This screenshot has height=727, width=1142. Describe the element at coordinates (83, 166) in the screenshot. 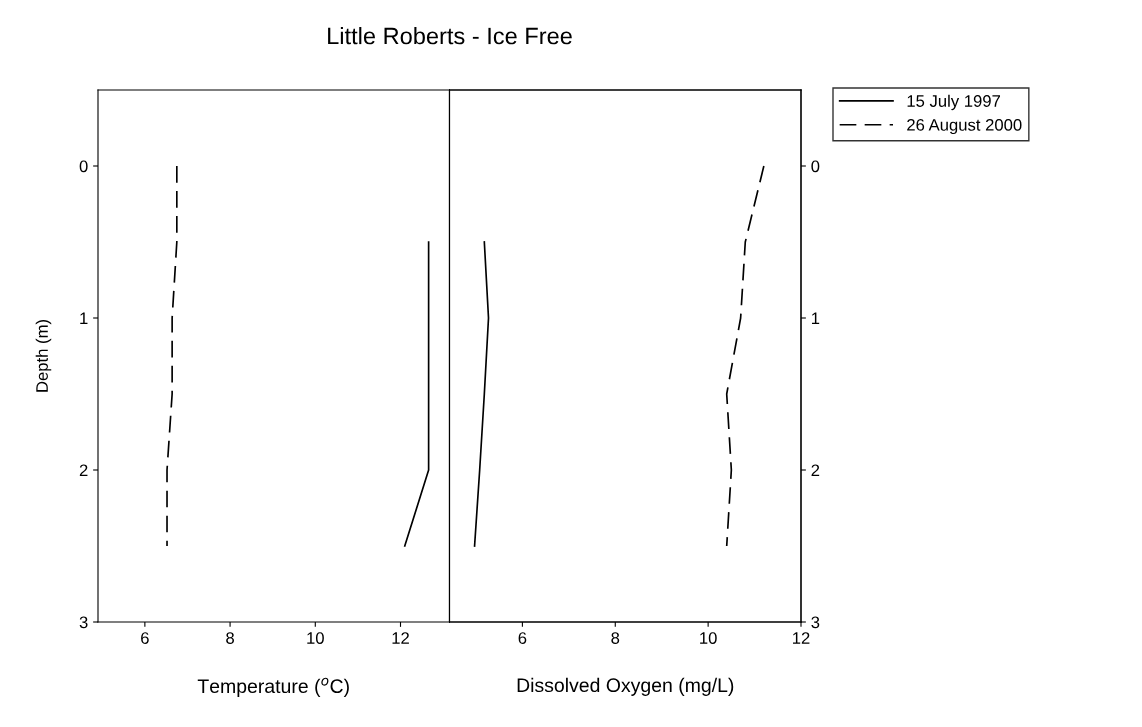

I see `y-tick-label: 0` at that location.